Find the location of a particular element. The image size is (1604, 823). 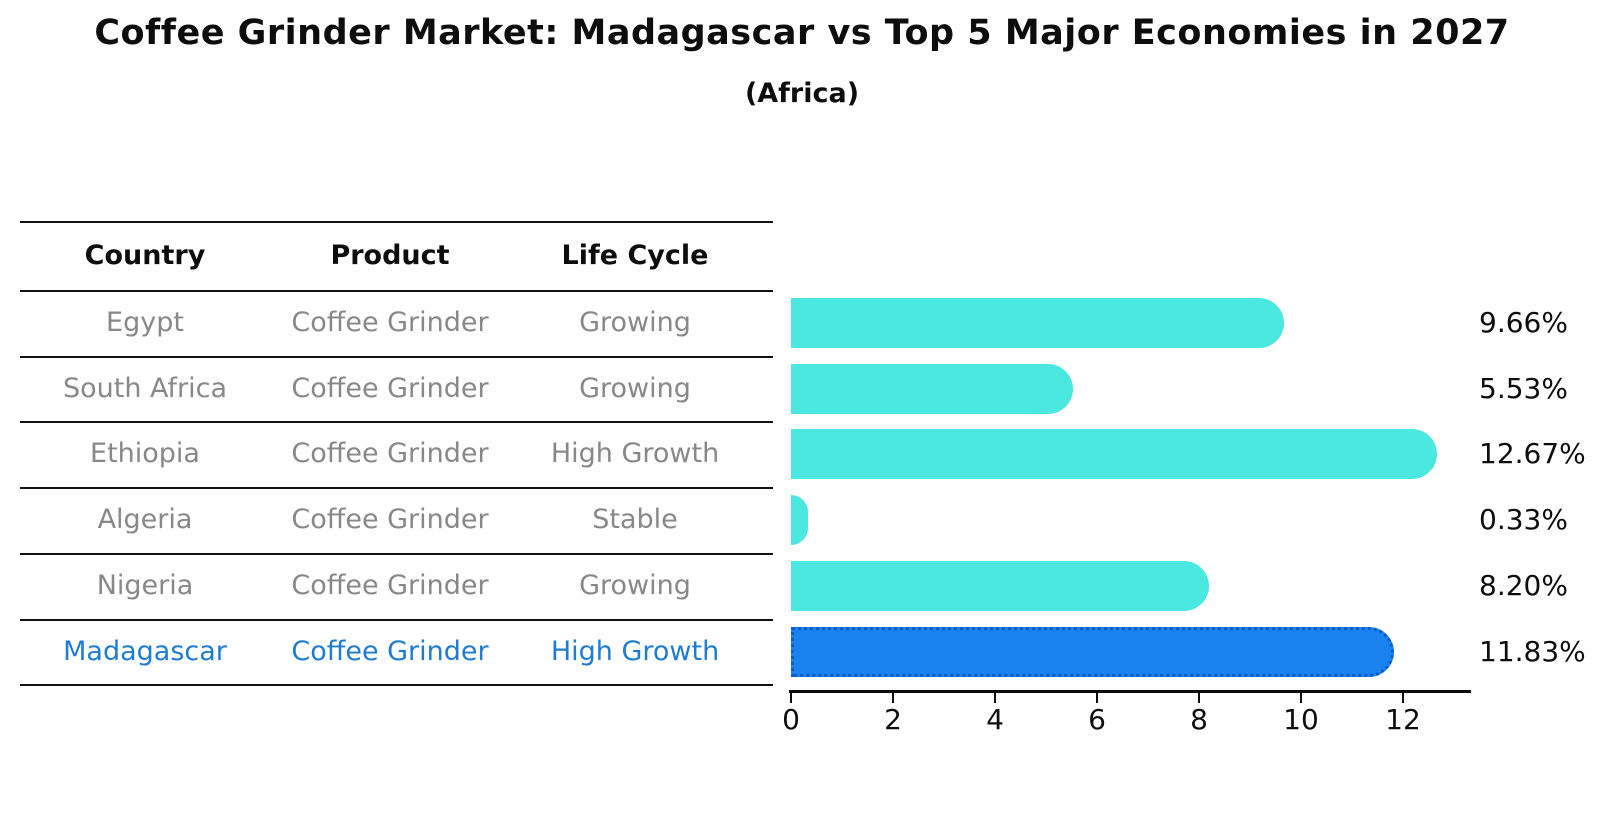

value-label-nigeria: 8.20% is located at coordinates (1523, 585).